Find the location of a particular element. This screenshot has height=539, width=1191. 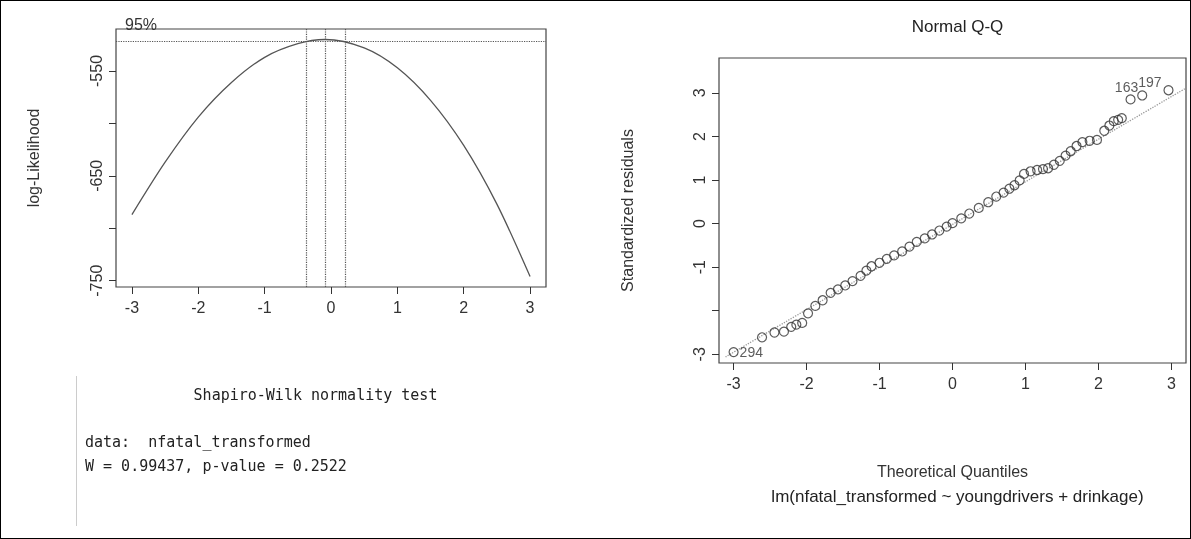

y-tick-label: -550 is located at coordinates (96, 70).